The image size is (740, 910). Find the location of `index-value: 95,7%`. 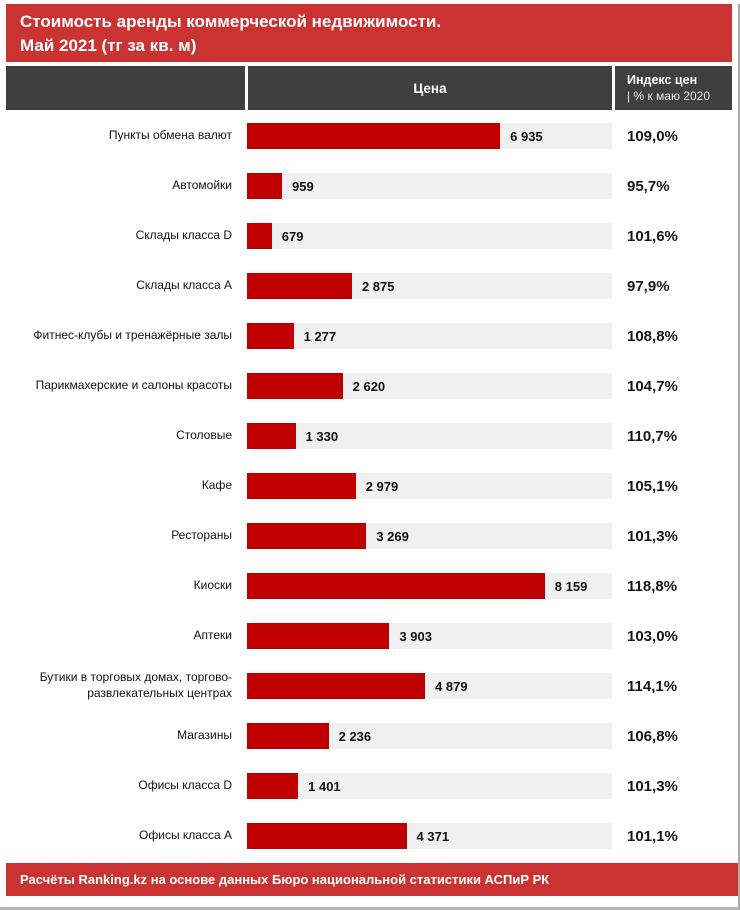

index-value: 95,7% is located at coordinates (648, 186).